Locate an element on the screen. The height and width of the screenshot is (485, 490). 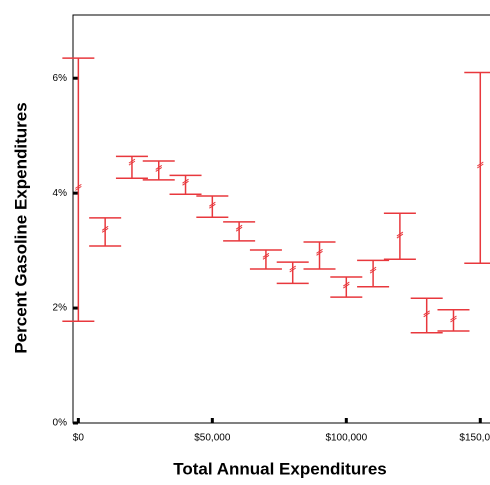
x-tick-label: $0 is located at coordinates (79, 438).